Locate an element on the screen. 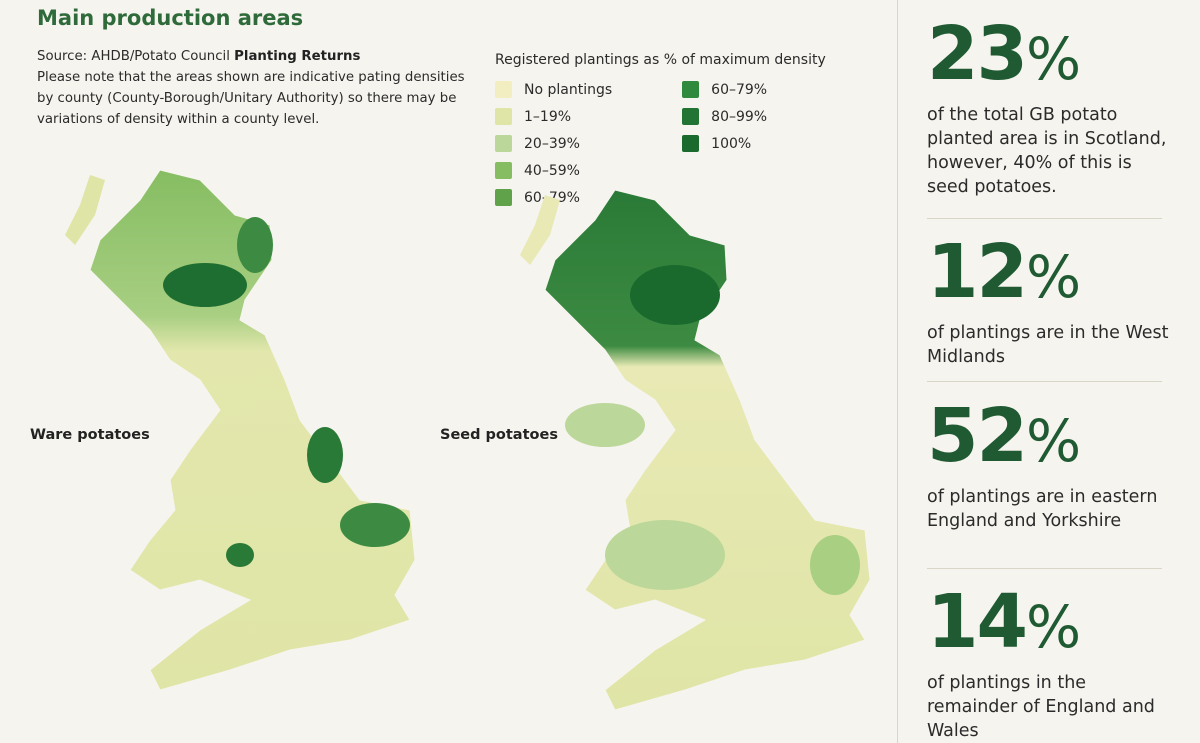  stat-value: 12% is located at coordinates (1004, 272).